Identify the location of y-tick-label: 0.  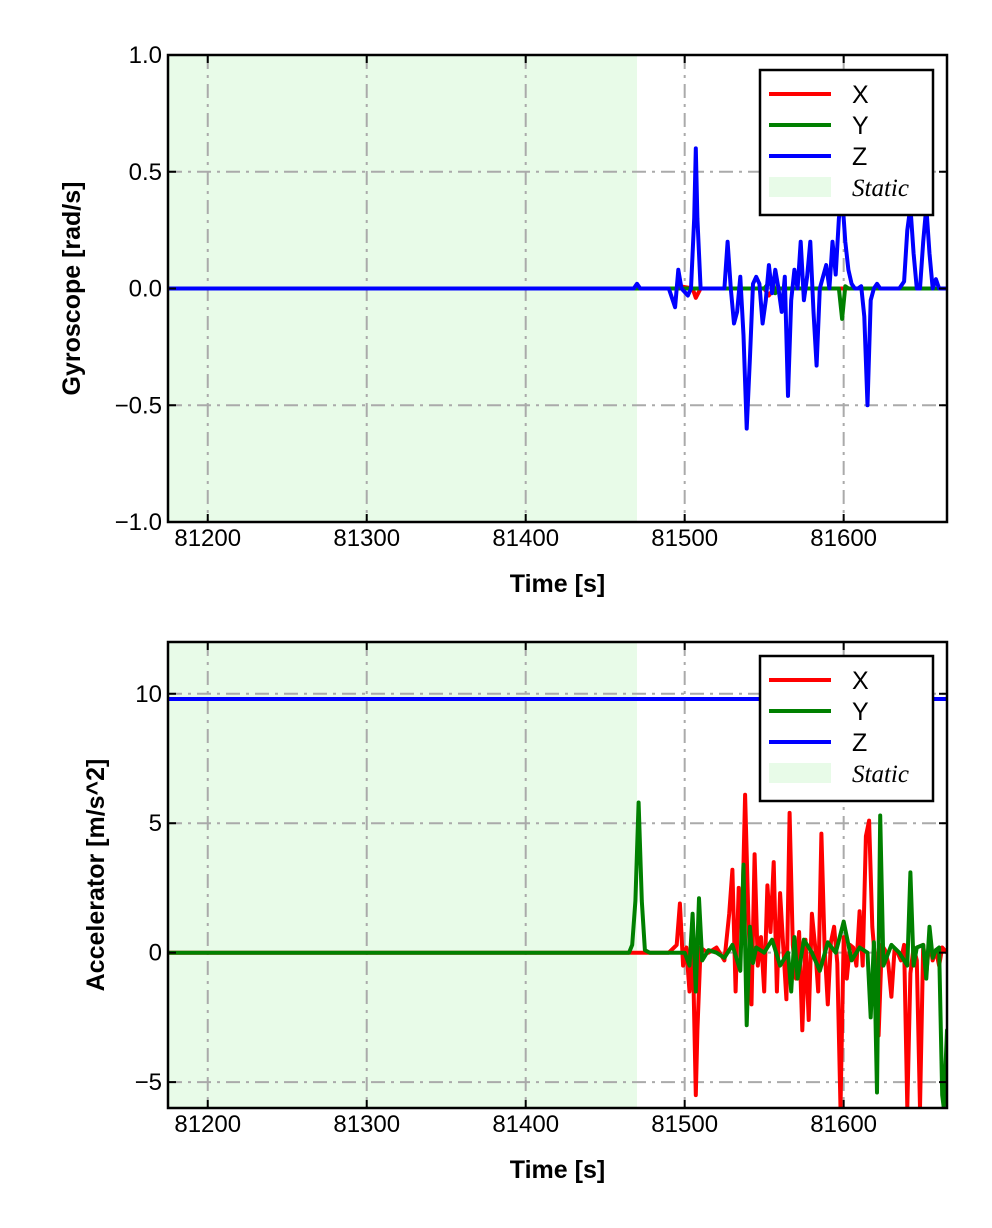
(155, 953).